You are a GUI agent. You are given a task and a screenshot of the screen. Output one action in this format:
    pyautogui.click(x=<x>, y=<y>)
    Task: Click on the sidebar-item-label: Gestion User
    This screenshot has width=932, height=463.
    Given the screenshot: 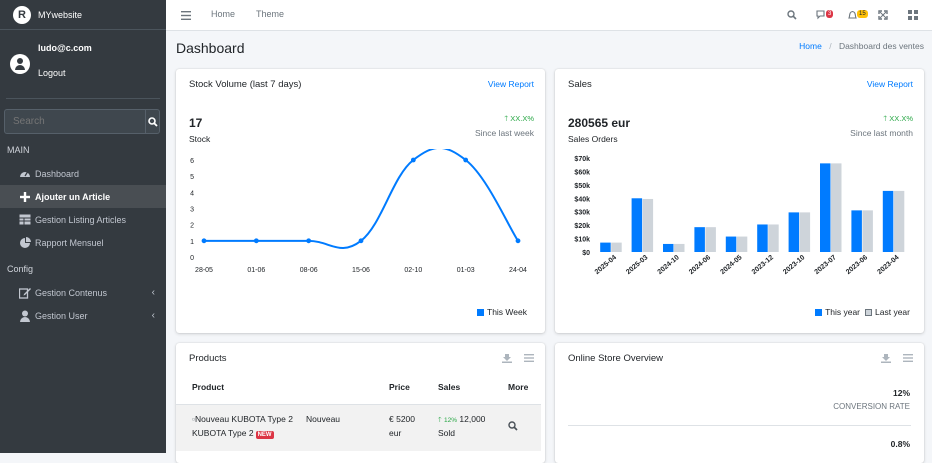 What is the action you would take?
    pyautogui.click(x=61, y=315)
    